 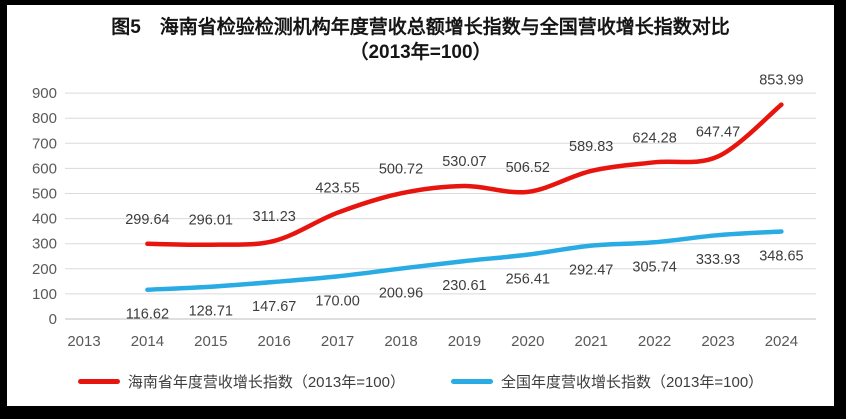 What do you see at coordinates (420, 27) in the screenshot?
I see `chart-title-line1: 图5 海南省检验检测机构年度营收总额增长指数与全国营收增长指数对比` at bounding box center [420, 27].